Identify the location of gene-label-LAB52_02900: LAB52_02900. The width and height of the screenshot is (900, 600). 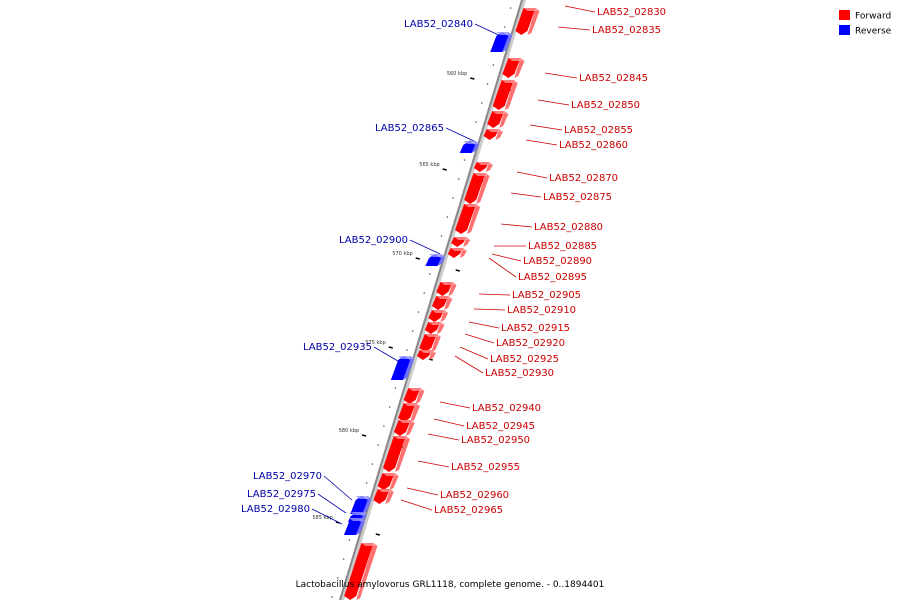
(373, 240).